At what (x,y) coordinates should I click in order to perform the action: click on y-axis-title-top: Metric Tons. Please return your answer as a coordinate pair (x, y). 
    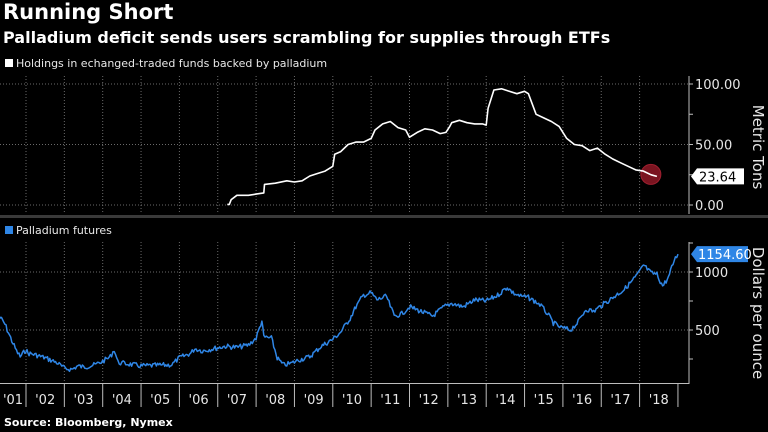
    Looking at the image, I should click on (758, 147).